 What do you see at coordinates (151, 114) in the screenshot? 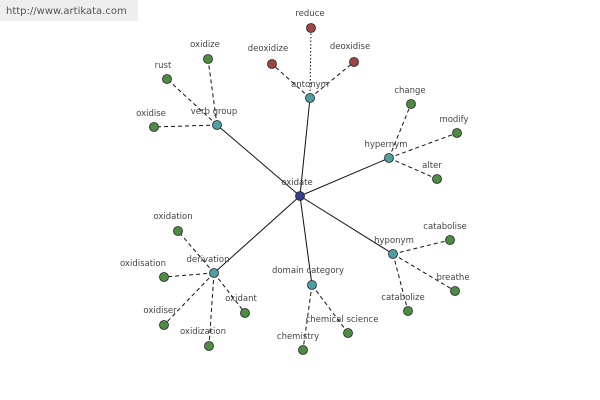
I see `node-label: oxidise` at bounding box center [151, 114].